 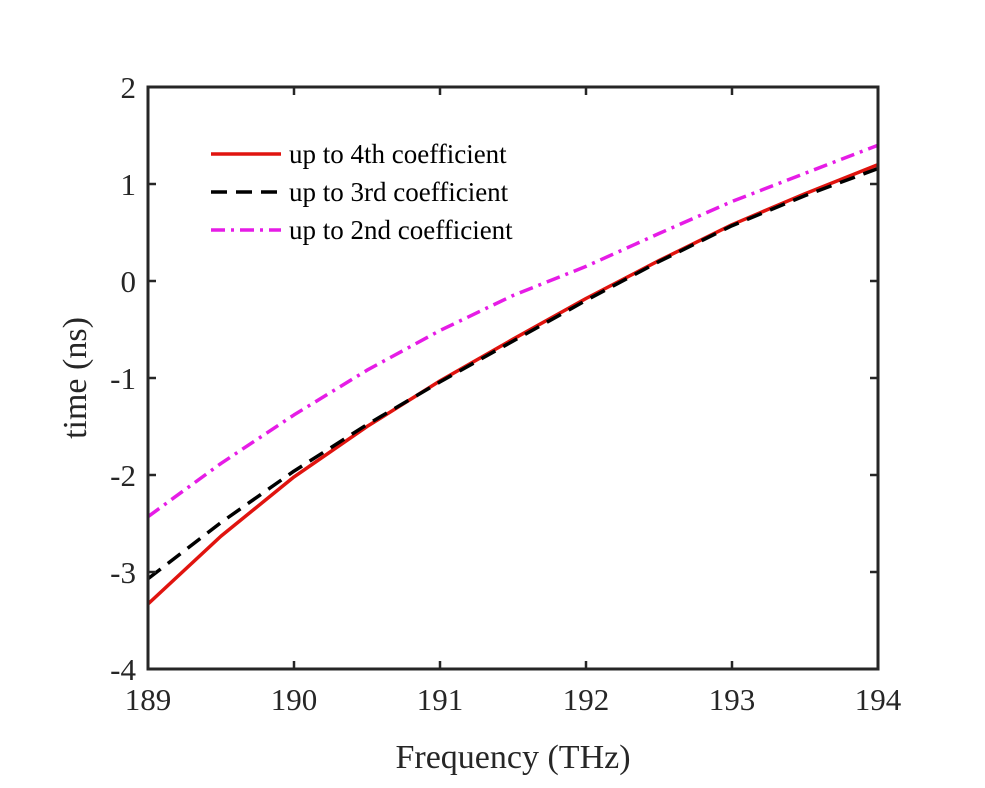 What do you see at coordinates (399, 192) in the screenshot?
I see `legend-label-2: up to 3rd coefficient` at bounding box center [399, 192].